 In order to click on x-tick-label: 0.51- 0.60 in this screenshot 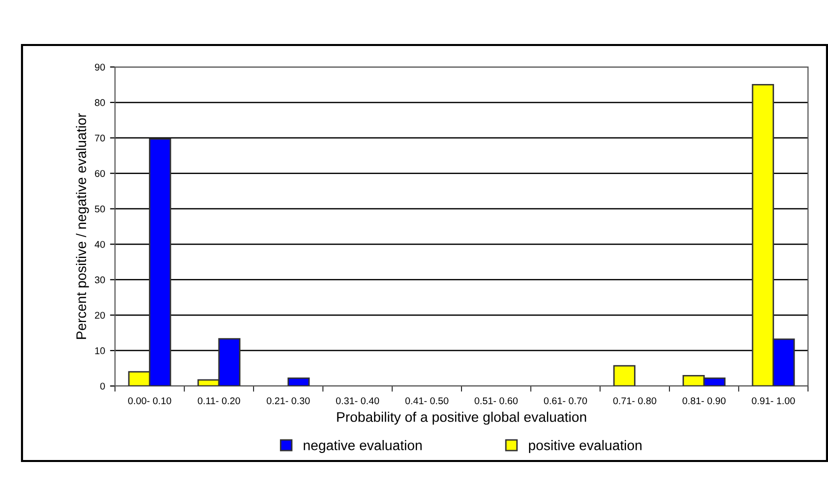, I will do `click(496, 400)`.